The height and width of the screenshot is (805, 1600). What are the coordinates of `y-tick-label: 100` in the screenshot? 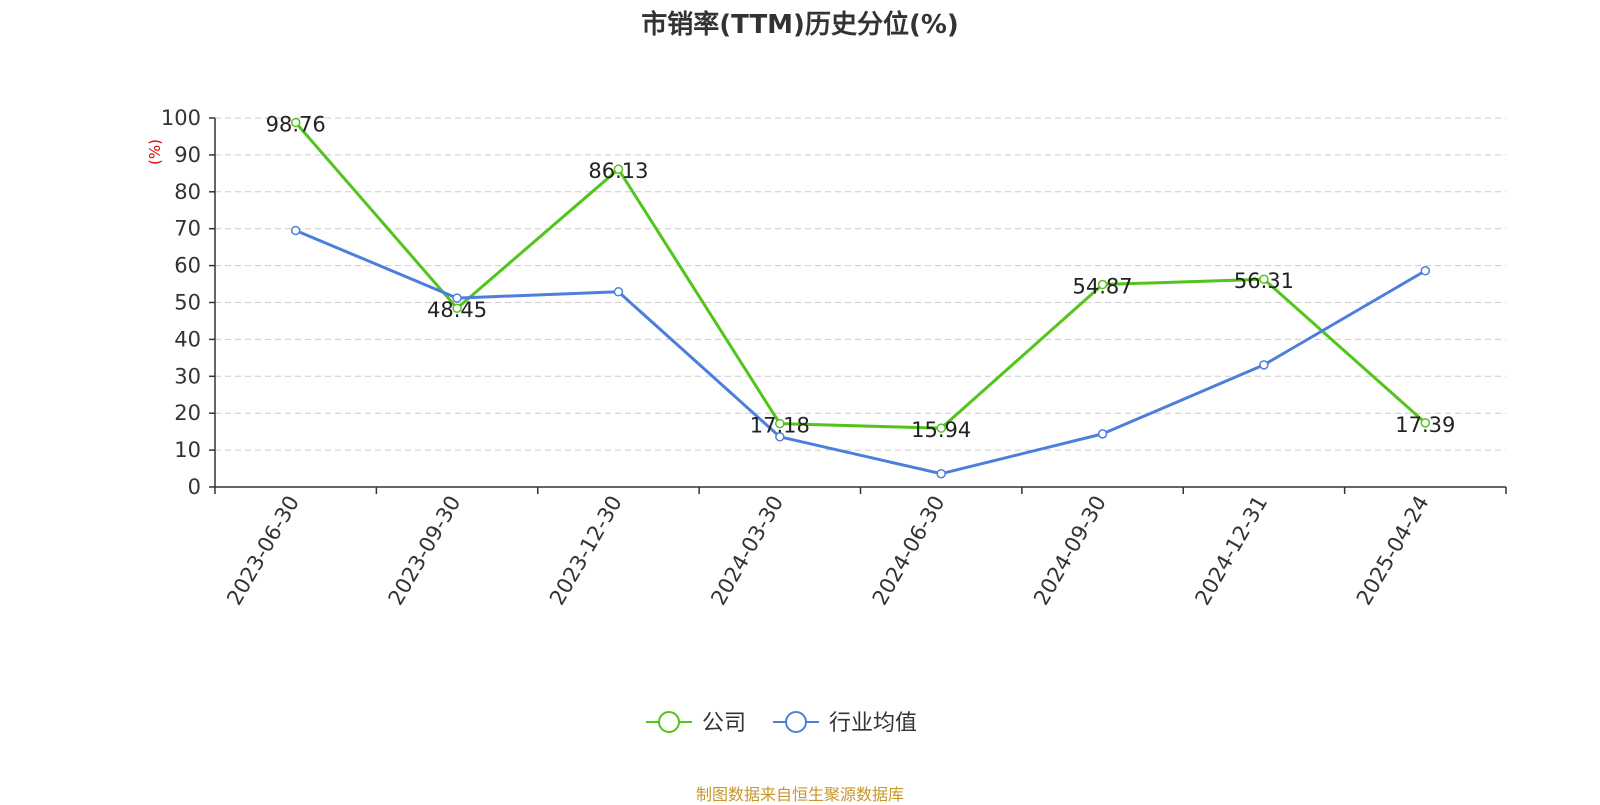 It's located at (181, 118).